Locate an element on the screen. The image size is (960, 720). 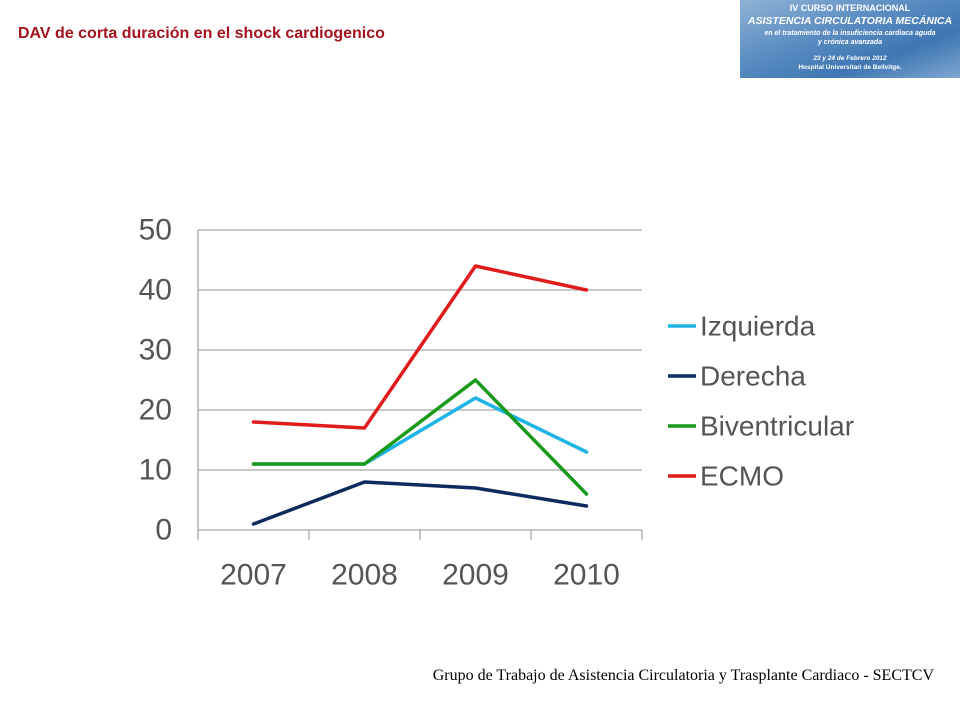
y-tick-label: 50 is located at coordinates (155, 230).